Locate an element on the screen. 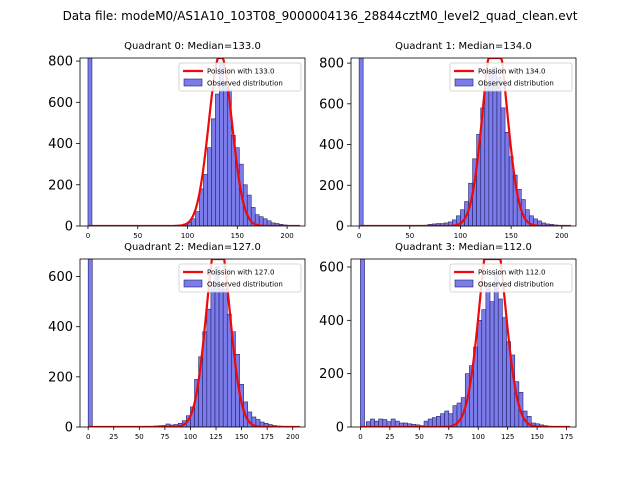  legend-fit-label: Poission with 133.0 is located at coordinates (241, 72).